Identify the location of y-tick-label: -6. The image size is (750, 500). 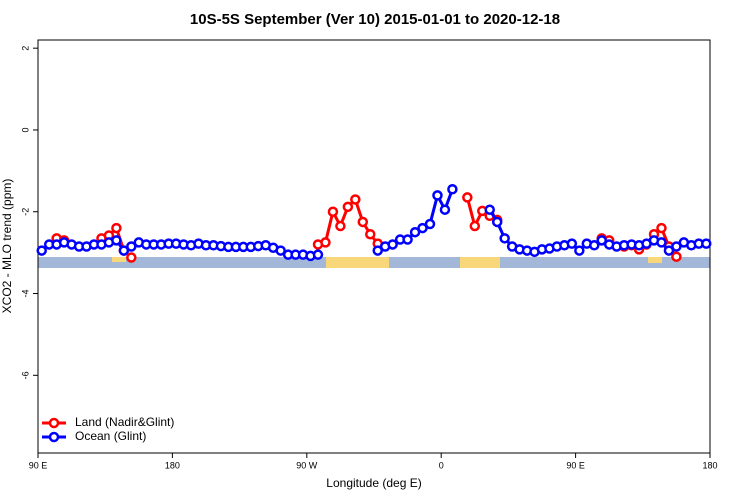
(25, 375).